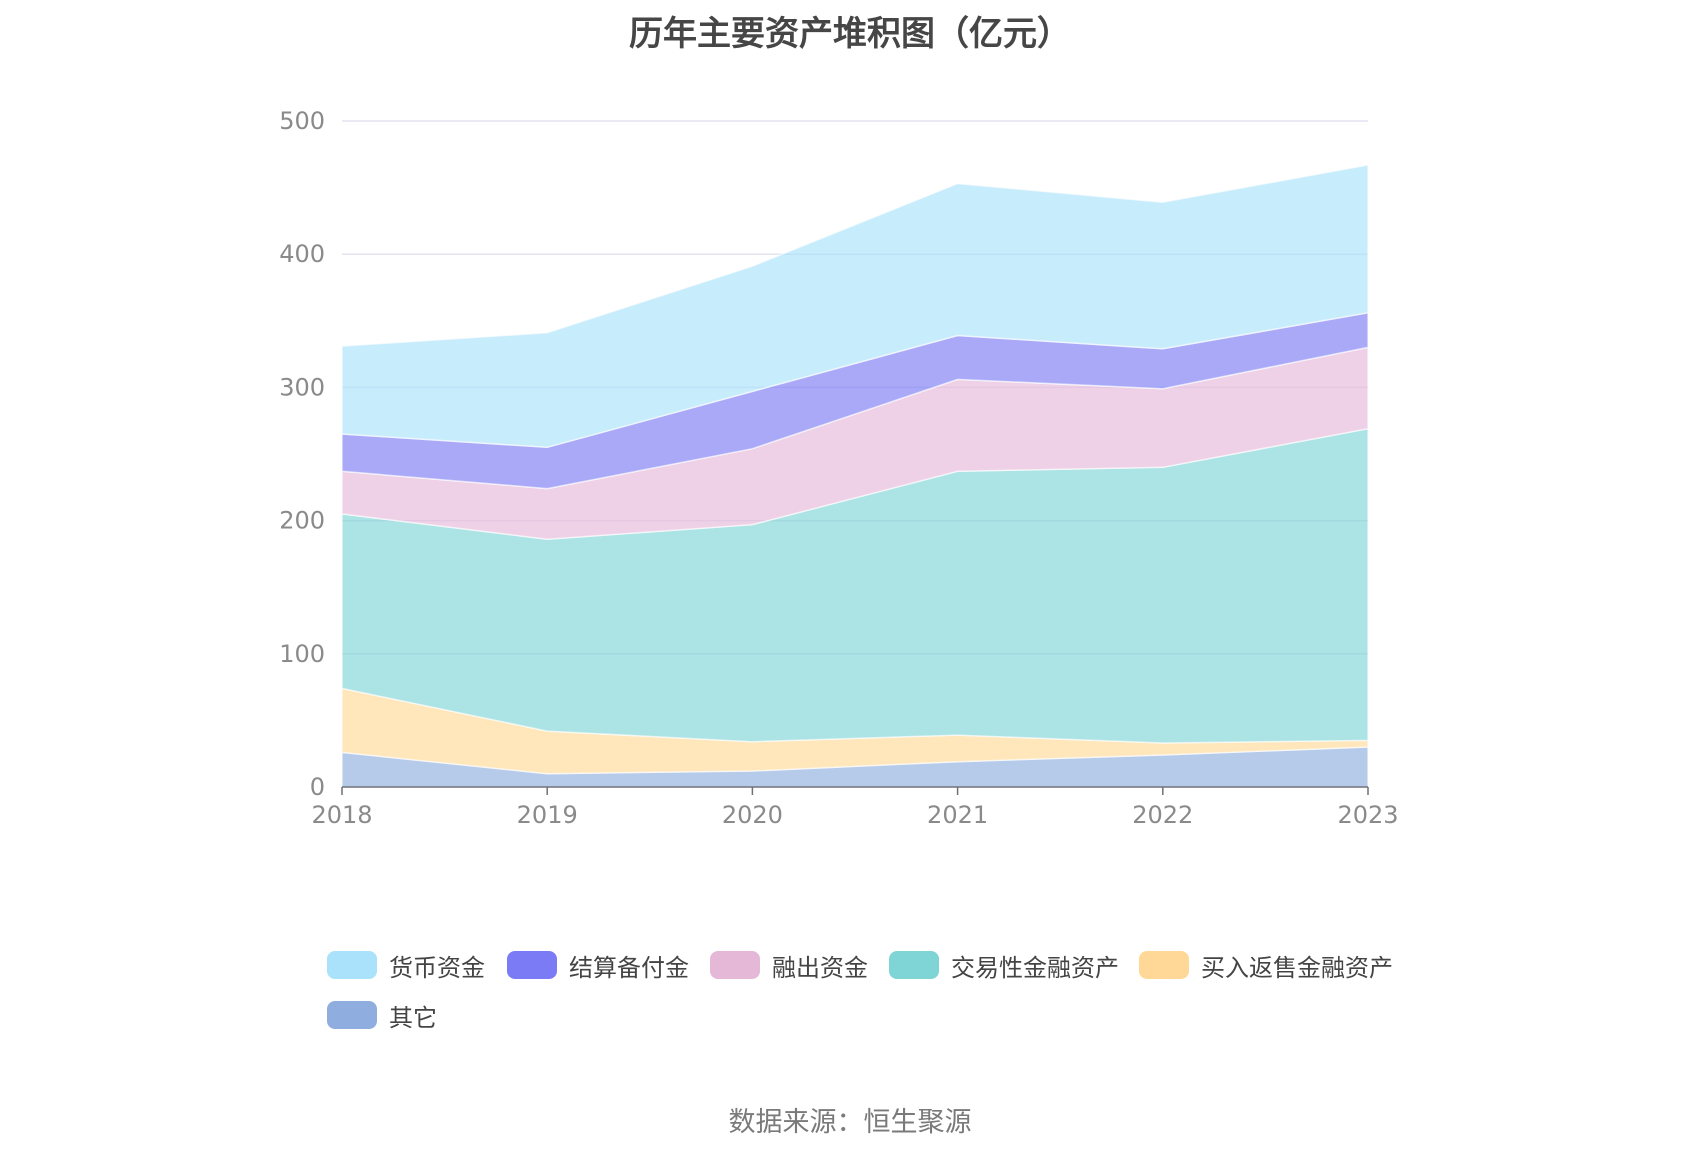 The width and height of the screenshot is (1700, 1150). I want to click on area-货币资金, so click(855, 306).